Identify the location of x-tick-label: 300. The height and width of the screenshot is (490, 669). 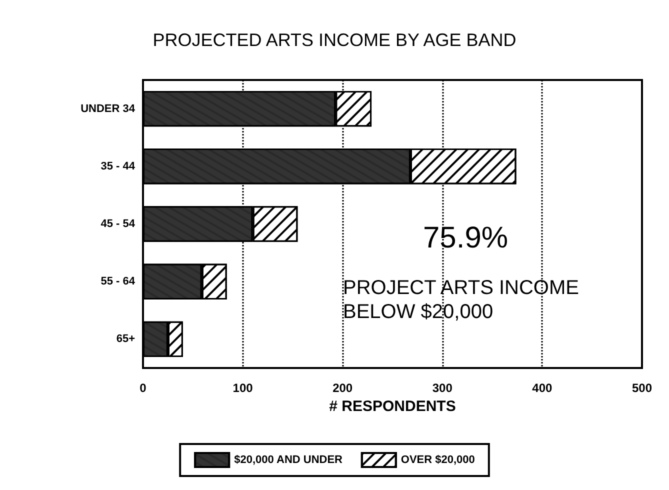
(442, 388).